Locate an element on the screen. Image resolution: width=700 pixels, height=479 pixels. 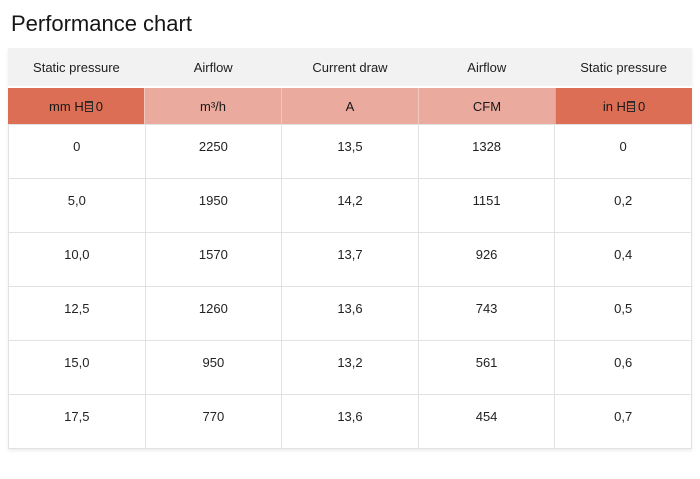
table-row: 0 2250 13,5 1328 0 is located at coordinates (350, 152).